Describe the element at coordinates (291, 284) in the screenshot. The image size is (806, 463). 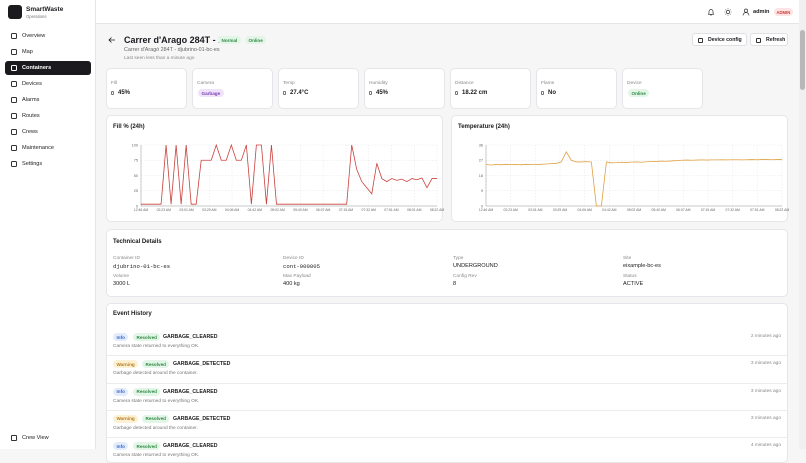
I see `field-value: 400 kg` at that location.